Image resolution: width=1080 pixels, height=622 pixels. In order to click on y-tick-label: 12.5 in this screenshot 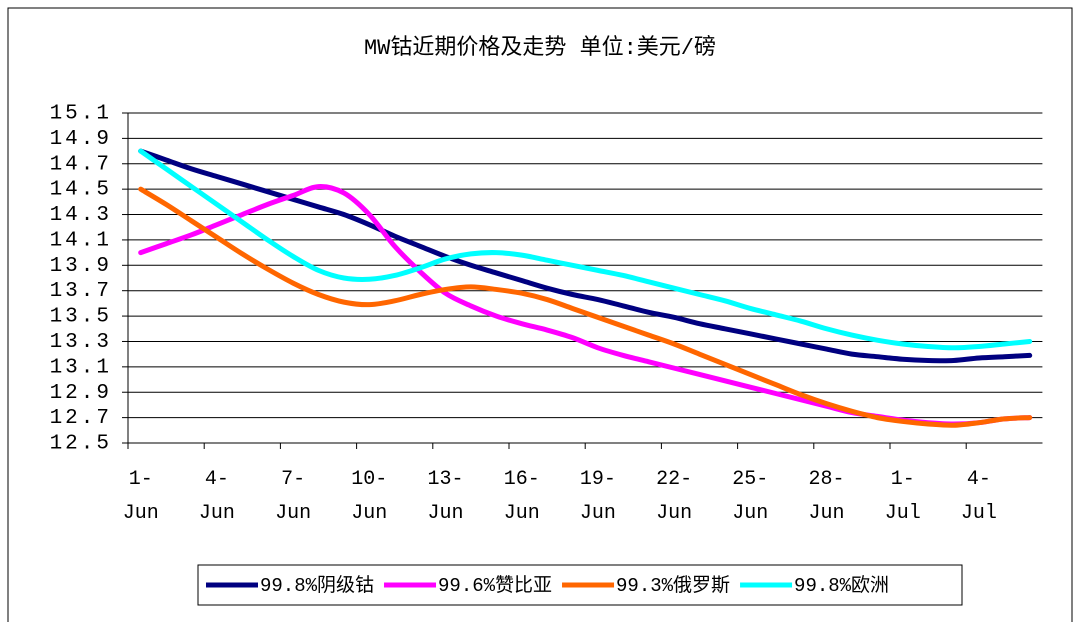, I will do `click(81, 444)`.